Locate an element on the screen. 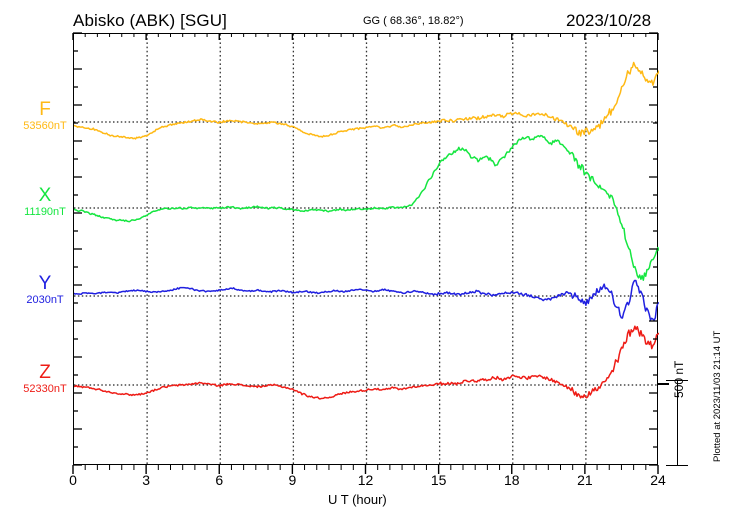 The image size is (730, 520). trace-symbol-x: X is located at coordinates (45, 195).